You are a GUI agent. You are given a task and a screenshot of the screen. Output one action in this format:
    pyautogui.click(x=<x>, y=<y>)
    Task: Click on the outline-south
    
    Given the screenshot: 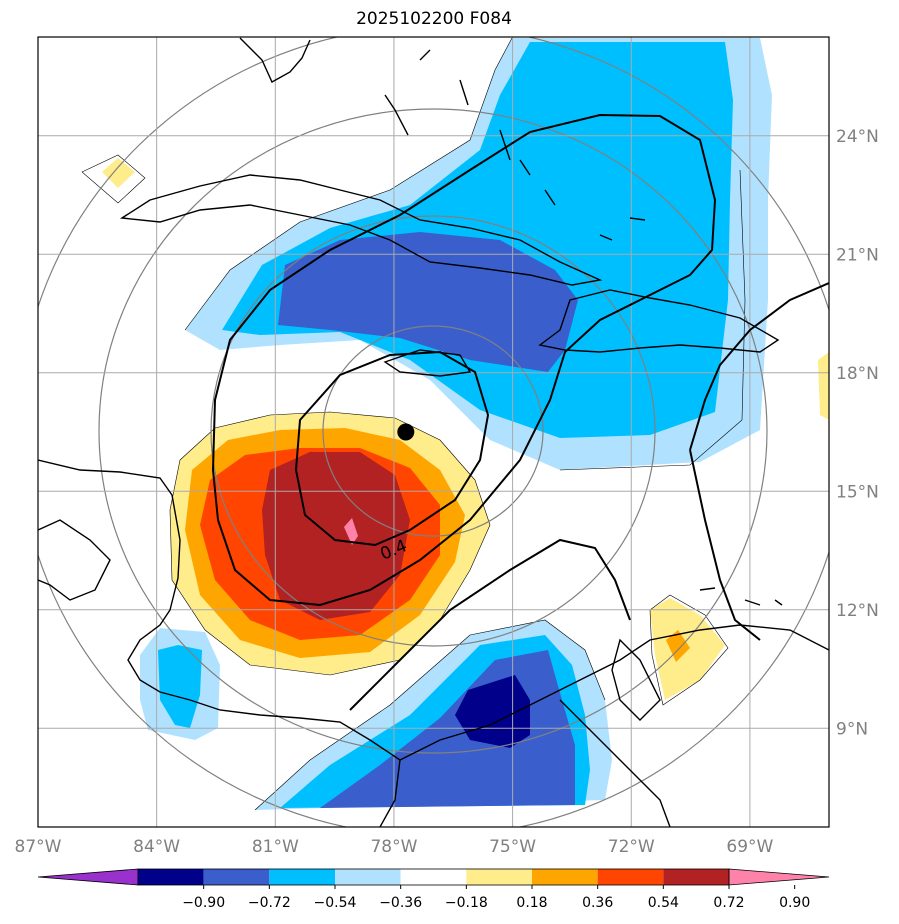 What is the action you would take?
    pyautogui.click(x=430, y=715)
    